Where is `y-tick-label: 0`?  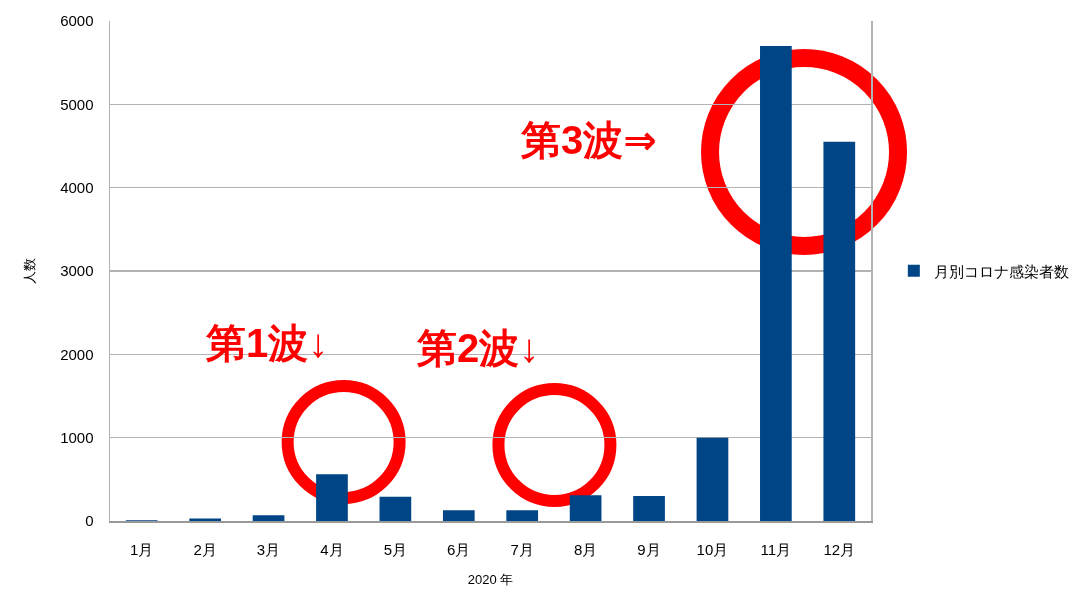
y-tick-label: 0 is located at coordinates (89, 521).